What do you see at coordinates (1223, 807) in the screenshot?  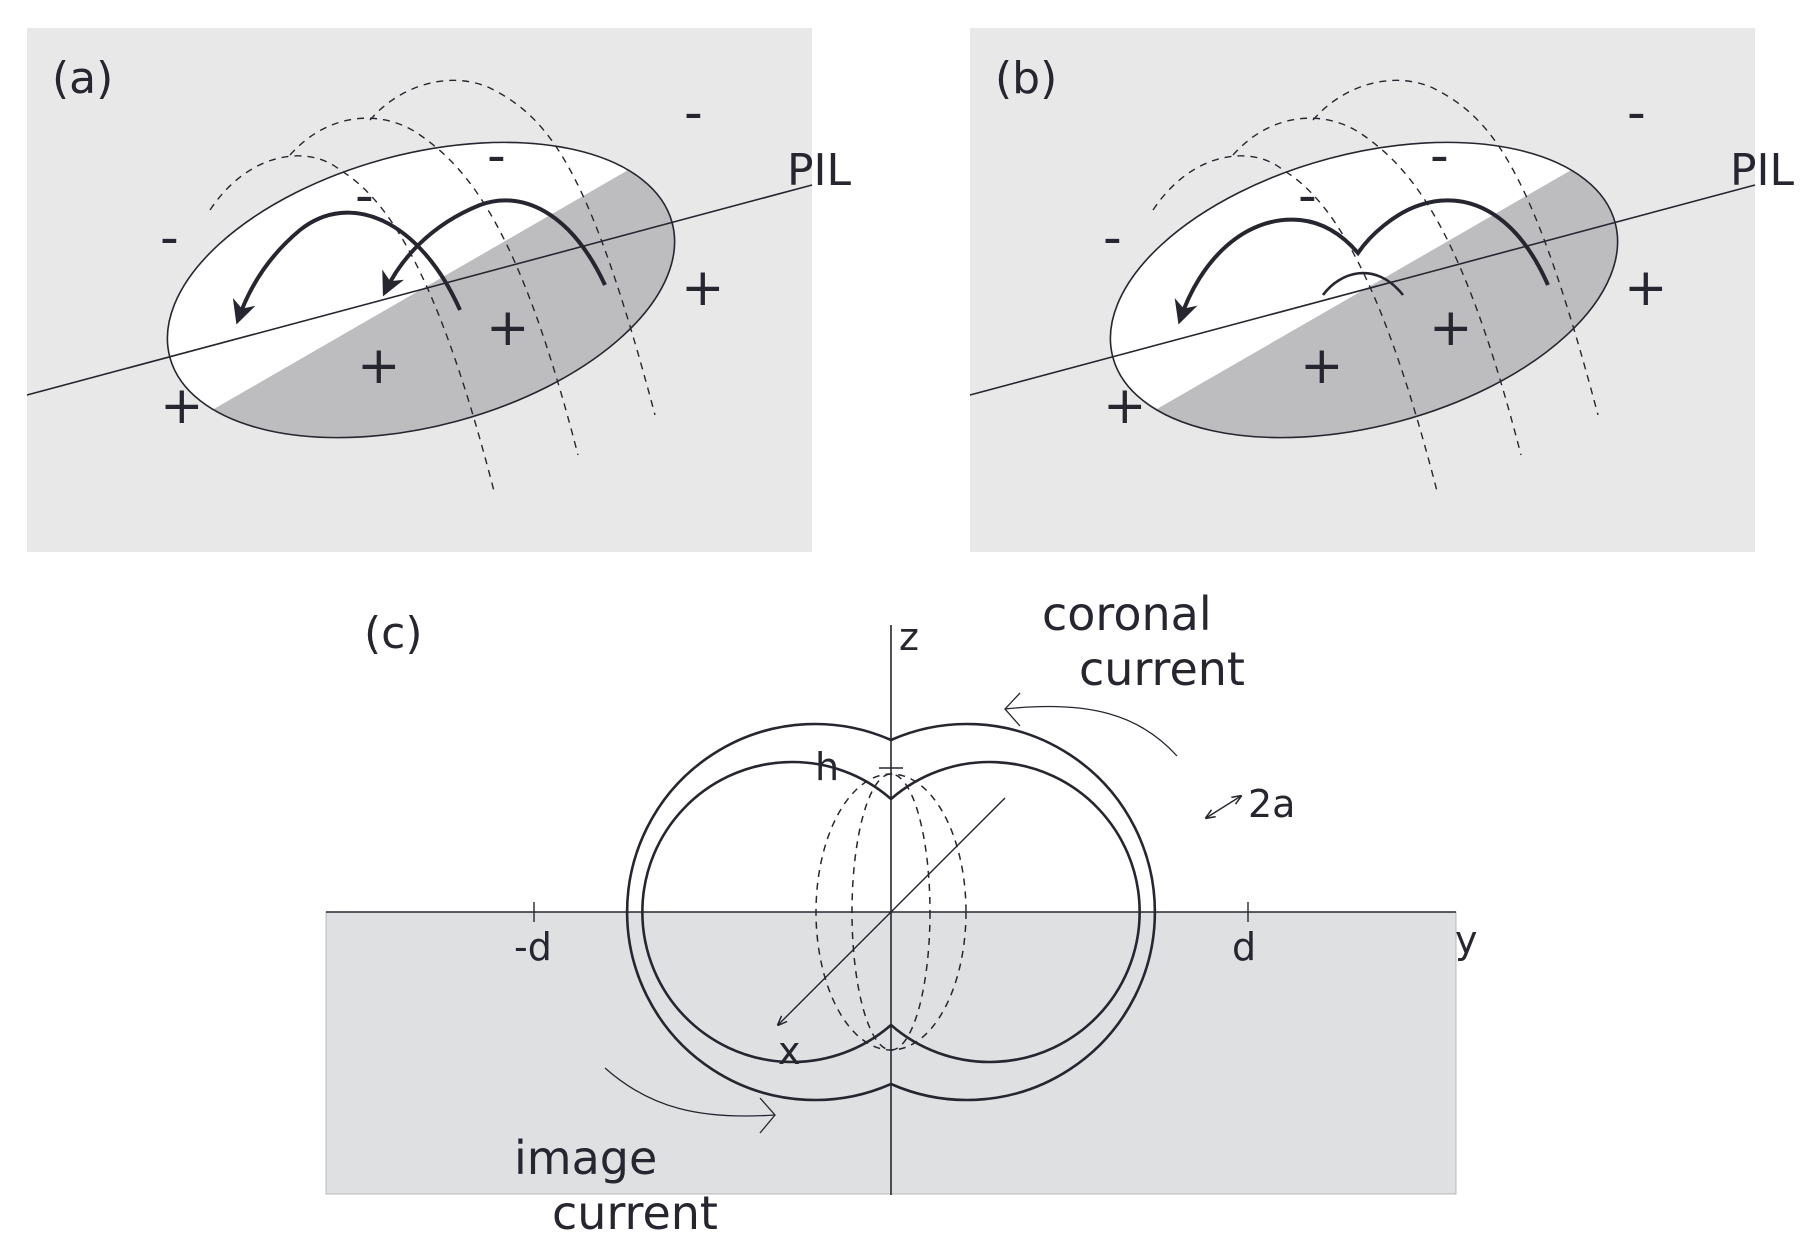 I see `panel-c-2a-arrow` at bounding box center [1223, 807].